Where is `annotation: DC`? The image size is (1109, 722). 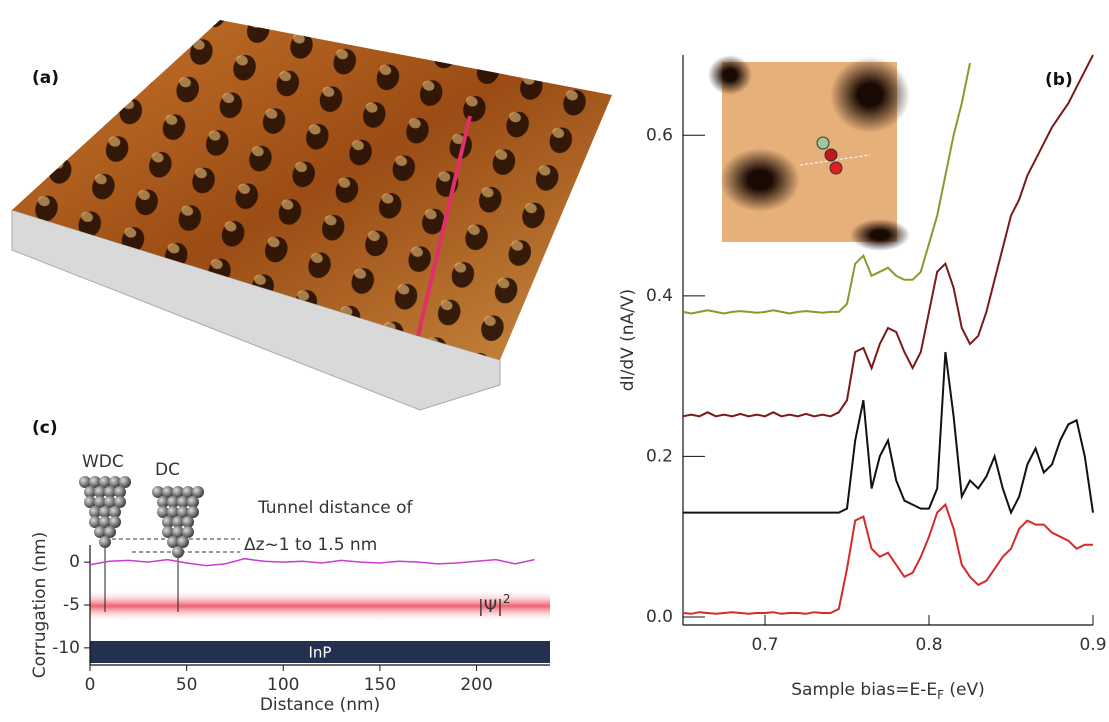 annotation: DC is located at coordinates (167, 470).